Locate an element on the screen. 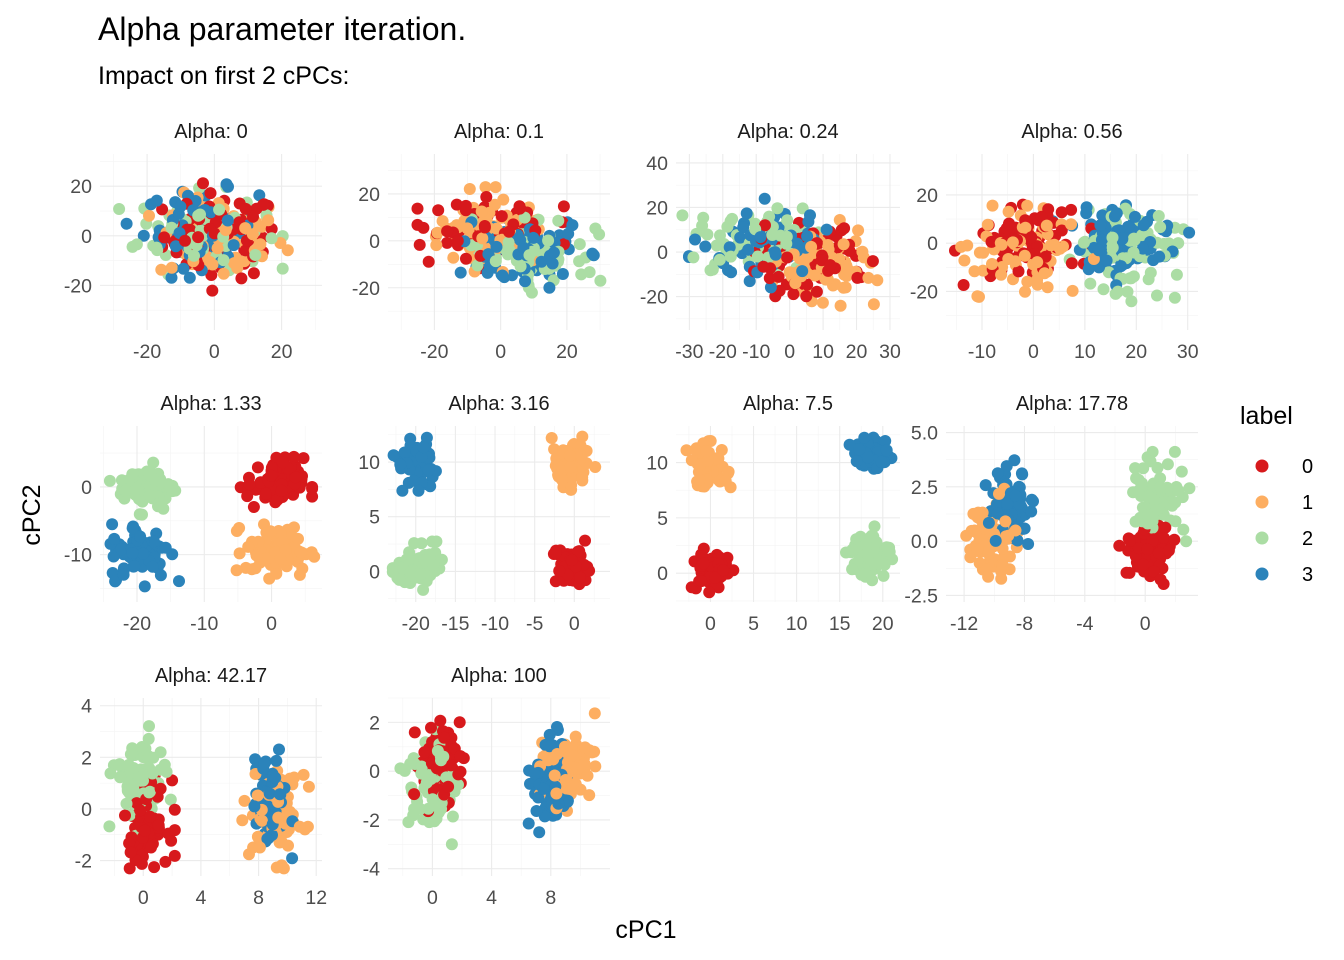  facet-panel: Alpha: 42.17 0 4 8 12 -2 0 2 4 is located at coordinates (201, 787).